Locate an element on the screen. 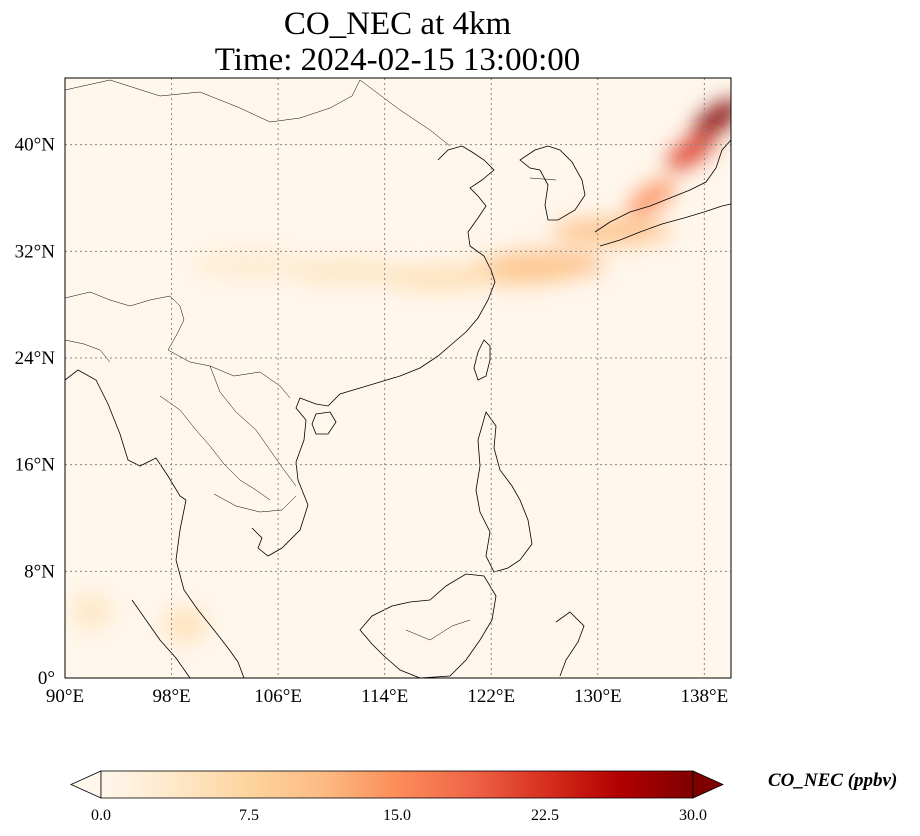 Image resolution: width=920 pixels, height=836 pixels. latitude-tick-label: 16°N is located at coordinates (35, 465).